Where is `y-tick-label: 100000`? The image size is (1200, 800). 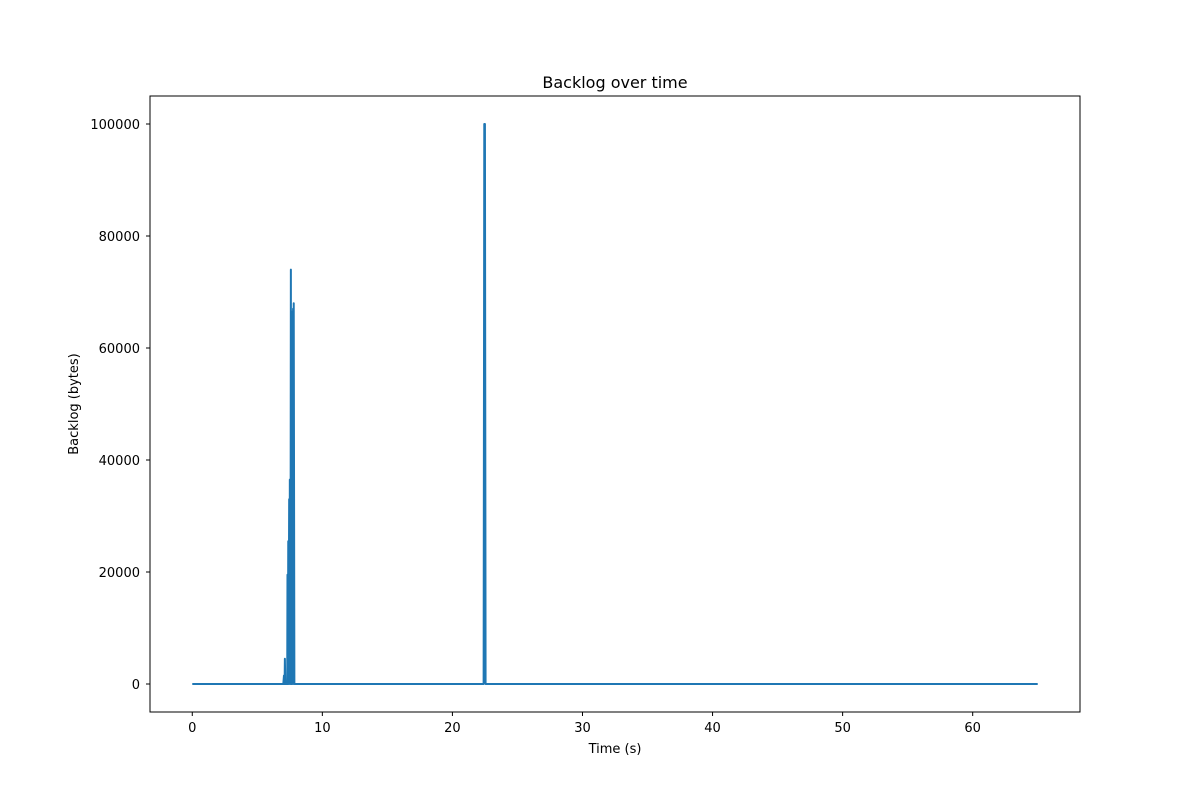 y-tick-label: 100000 is located at coordinates (115, 125).